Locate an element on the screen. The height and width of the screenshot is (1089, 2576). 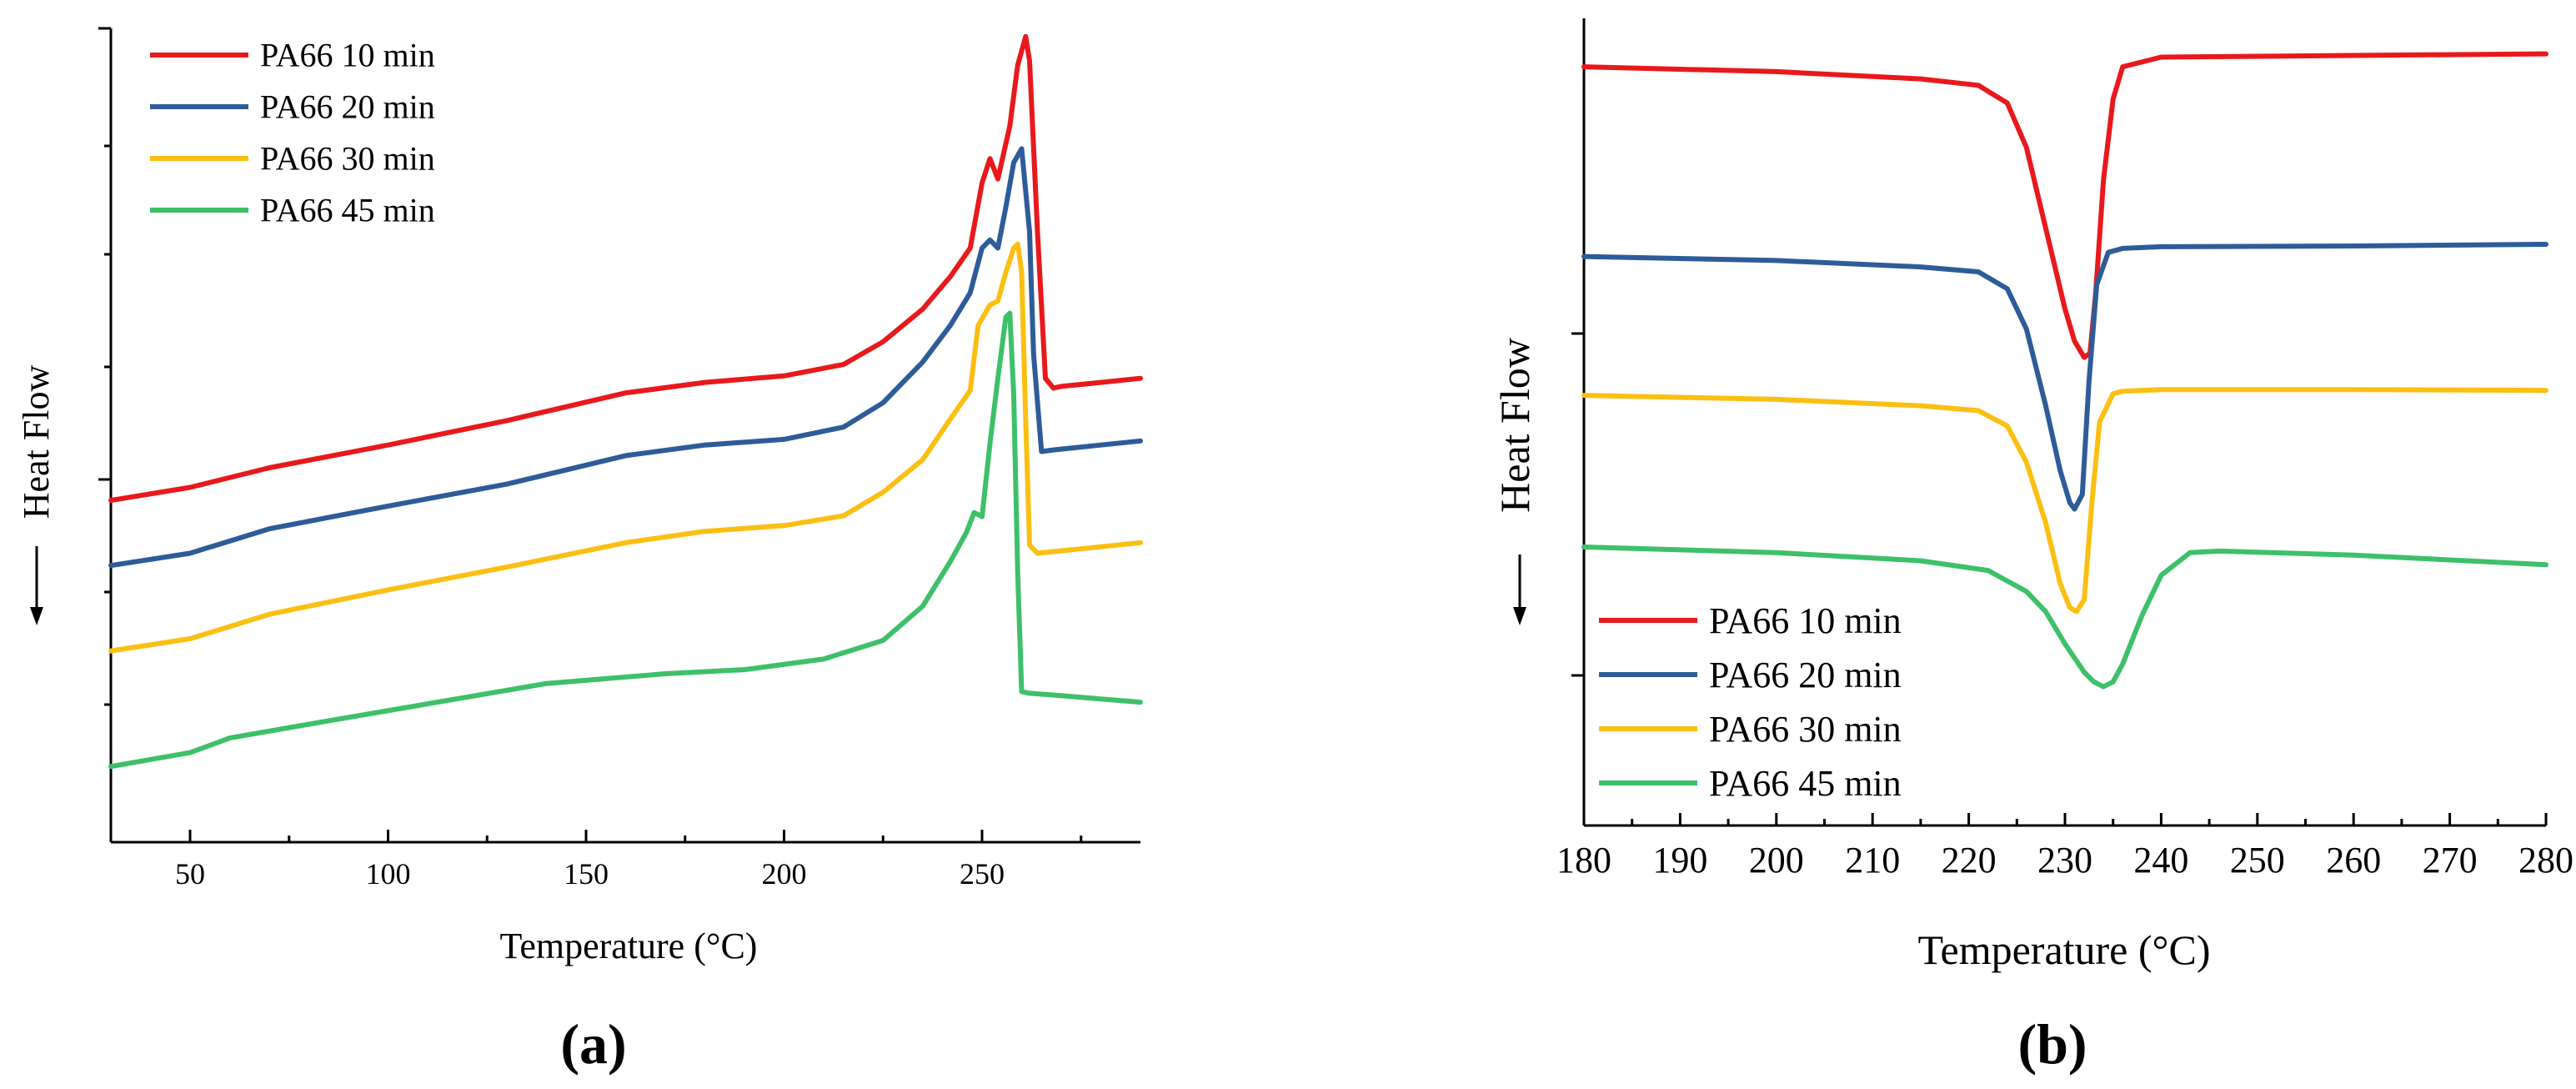
chart-a-x-ticks: 50 100 150 200 250 is located at coordinates (629, 860).